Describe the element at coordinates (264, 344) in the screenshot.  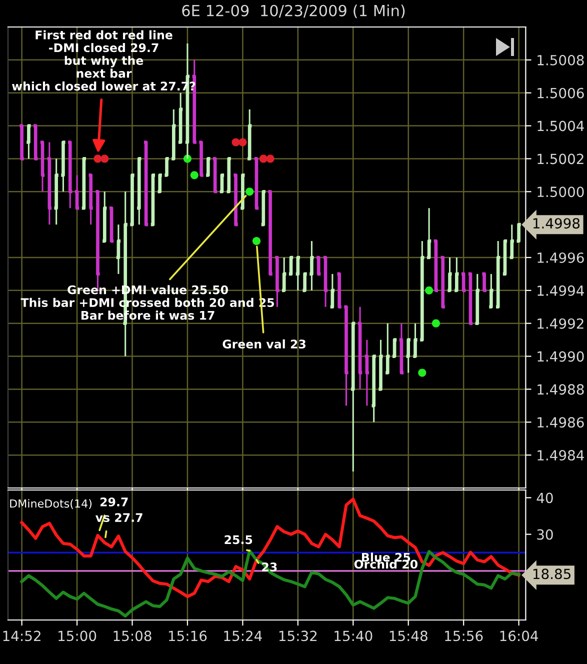
I see `annotation: Green val 23` at that location.